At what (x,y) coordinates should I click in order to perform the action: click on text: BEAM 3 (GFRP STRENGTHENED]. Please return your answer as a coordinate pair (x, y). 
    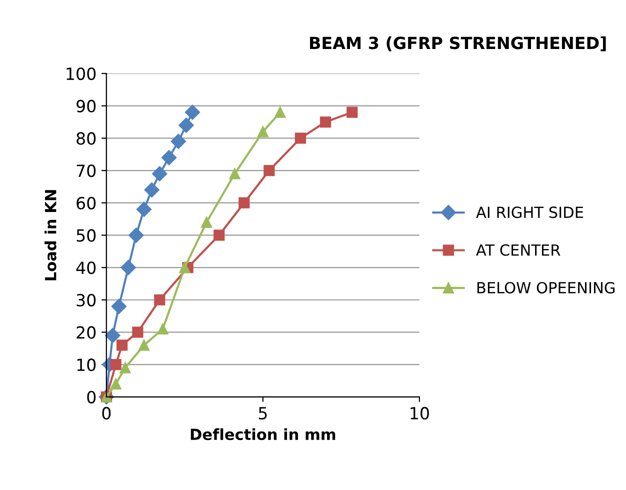
    Looking at the image, I should click on (458, 44).